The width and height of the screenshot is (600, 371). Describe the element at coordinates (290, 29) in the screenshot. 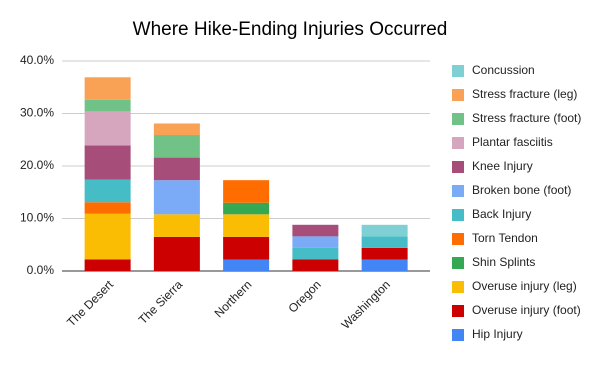

I see `chart-title: Where Hike-Ending Injuries Occurred` at that location.